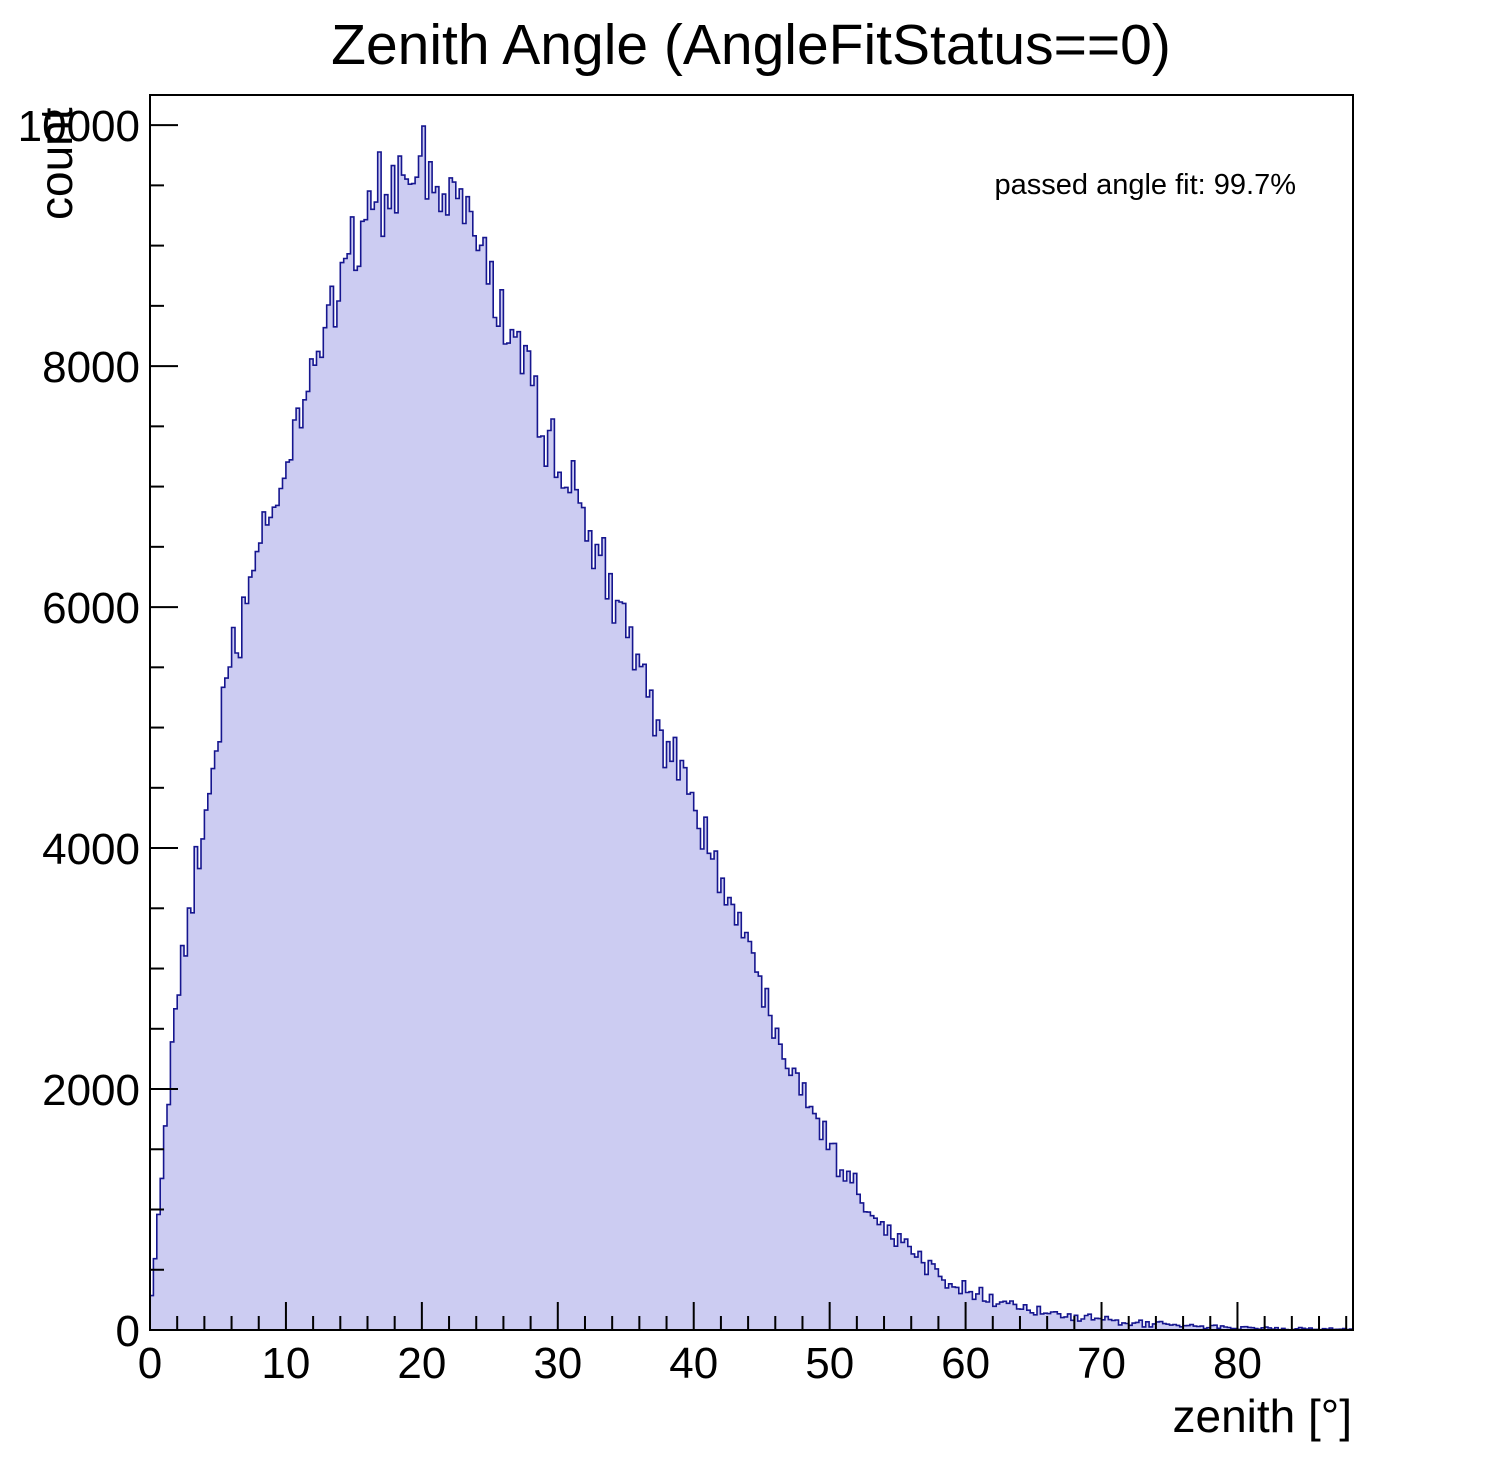 This screenshot has width=1496, height=1472. I want to click on y-tick-label: 2000, so click(91, 1090).